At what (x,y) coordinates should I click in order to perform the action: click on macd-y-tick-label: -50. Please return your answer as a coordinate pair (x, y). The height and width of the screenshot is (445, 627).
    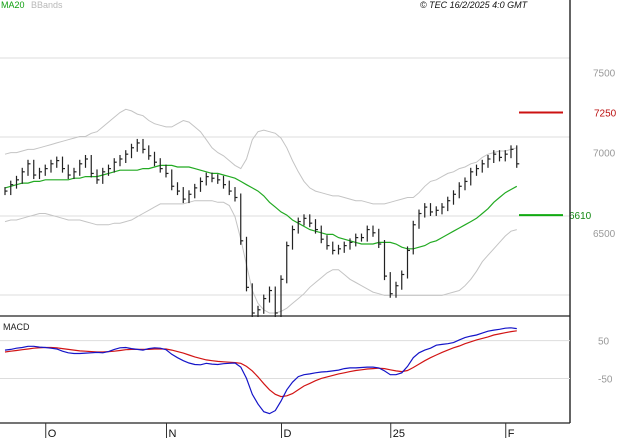
    Looking at the image, I should click on (605, 379).